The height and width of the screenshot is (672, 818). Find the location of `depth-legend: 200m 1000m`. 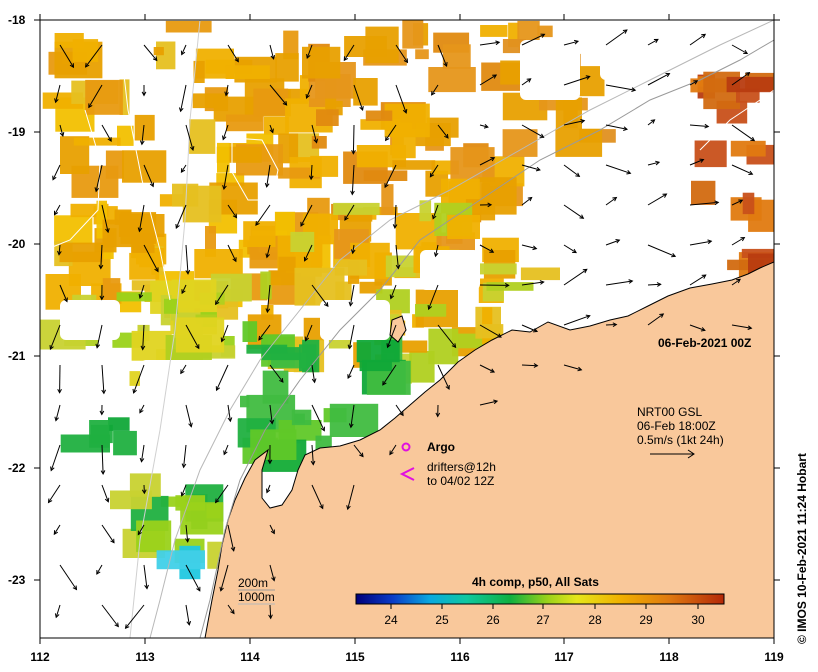

depth-legend: 200m 1000m is located at coordinates (256, 590).